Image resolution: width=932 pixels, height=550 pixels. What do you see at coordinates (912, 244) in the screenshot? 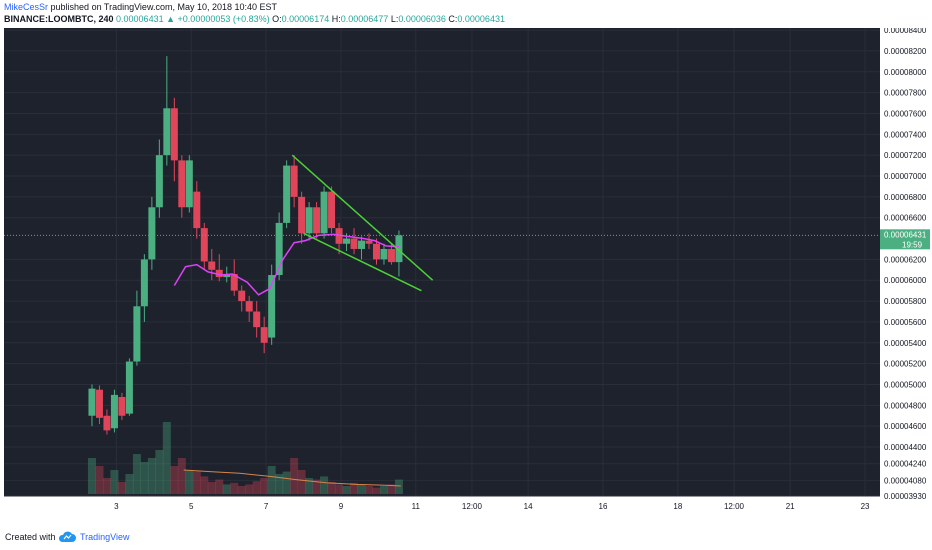
I see `countdown-label: 19:59` at bounding box center [912, 244].